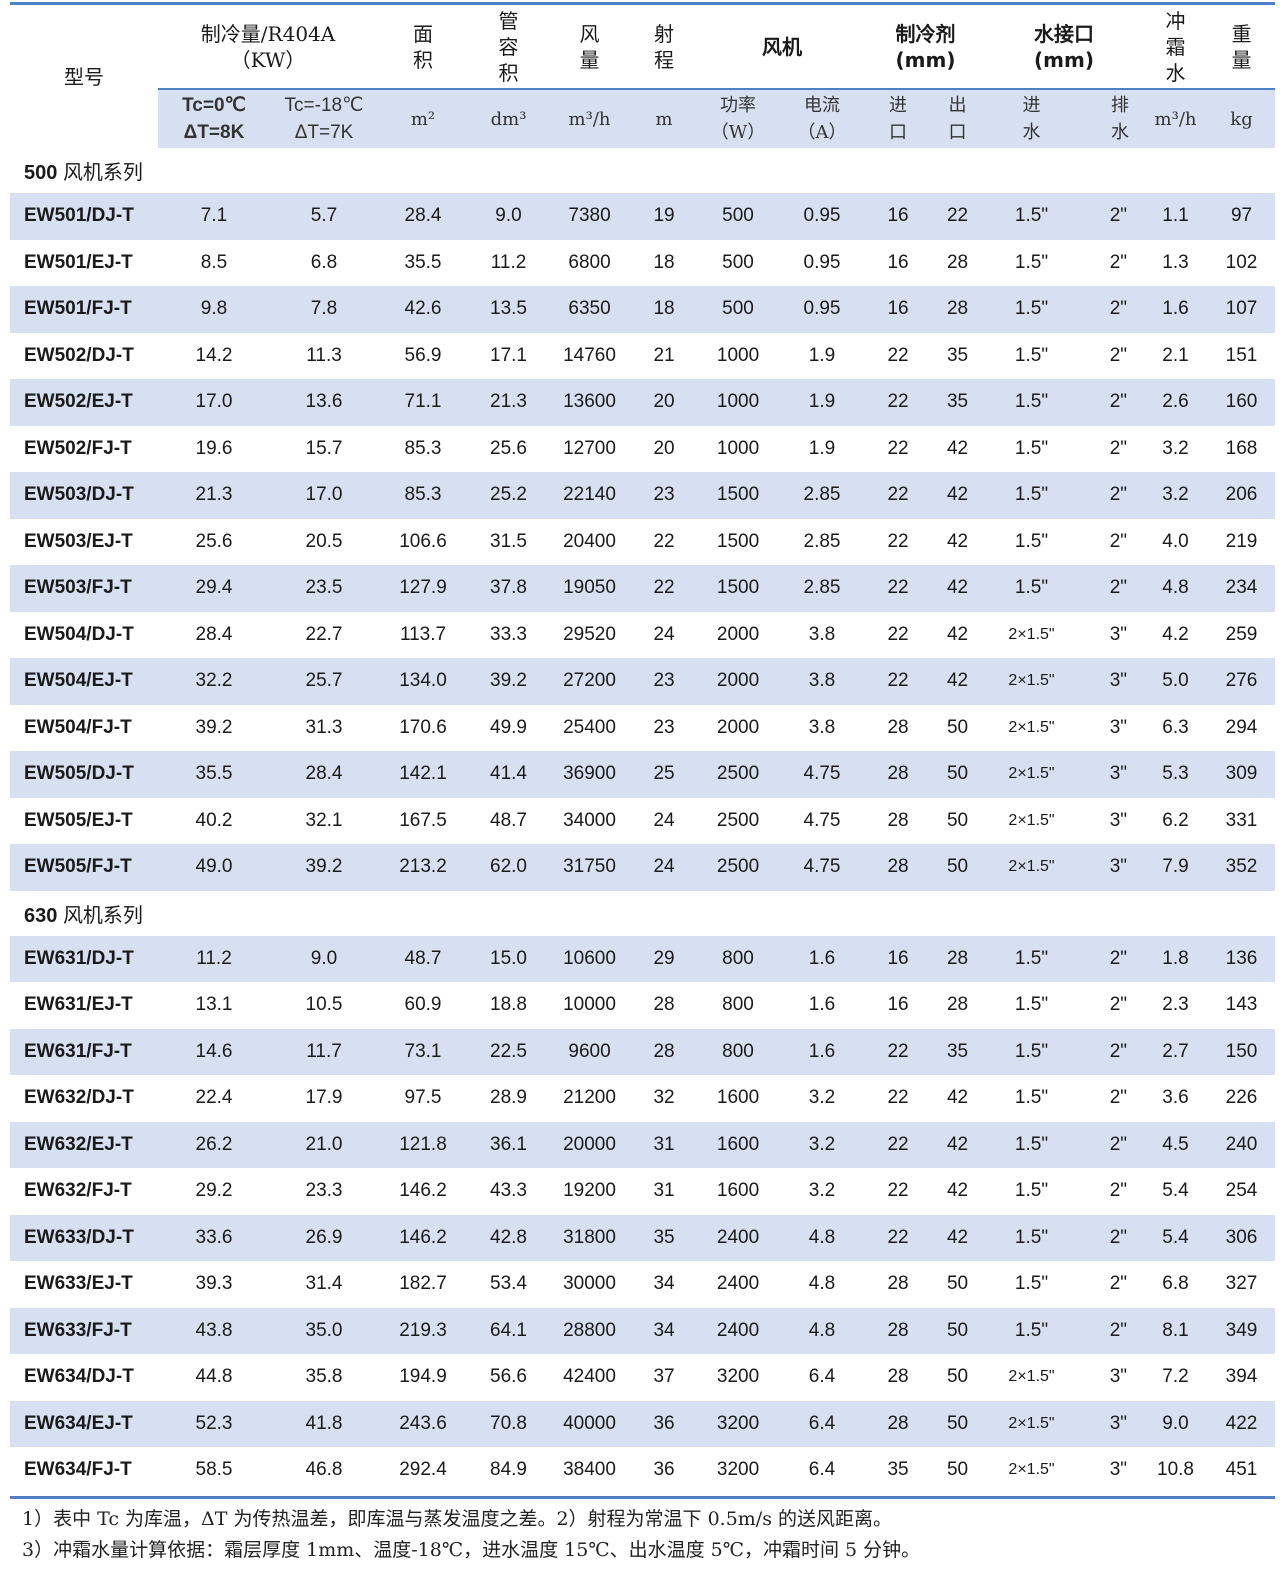 The image size is (1288, 1572). What do you see at coordinates (508, 262) in the screenshot?
I see `table-cell: 11.2` at bounding box center [508, 262].